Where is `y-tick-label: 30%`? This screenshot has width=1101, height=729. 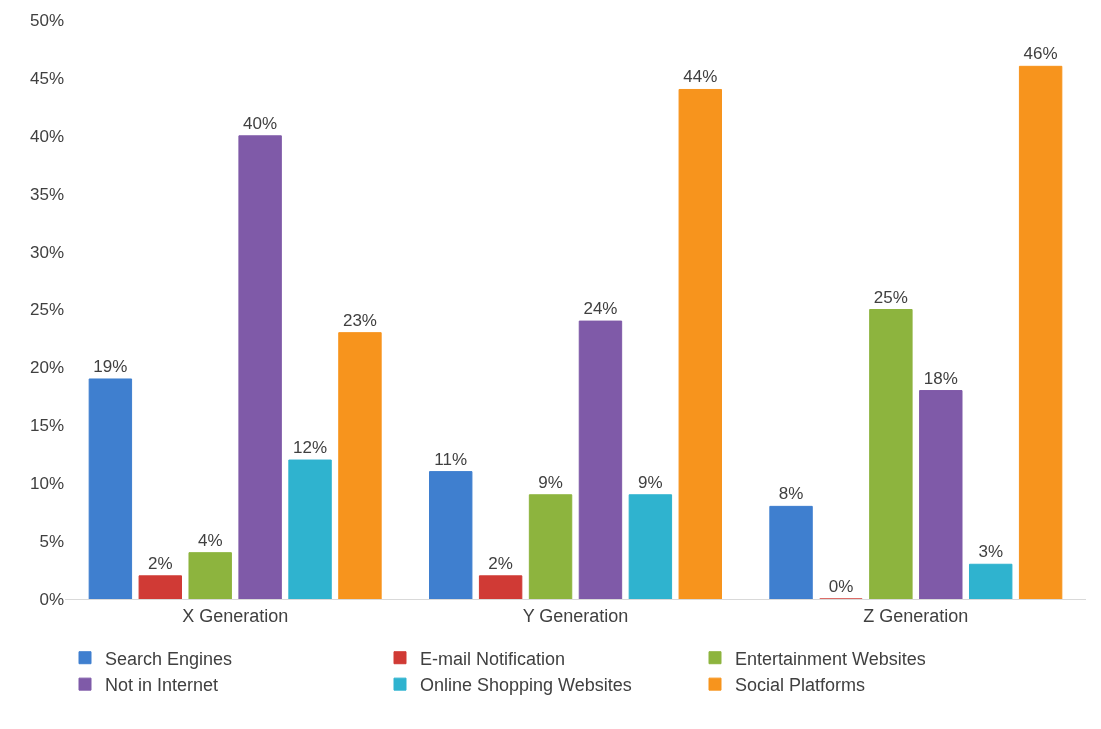
y-tick-label: 30% is located at coordinates (46, 252).